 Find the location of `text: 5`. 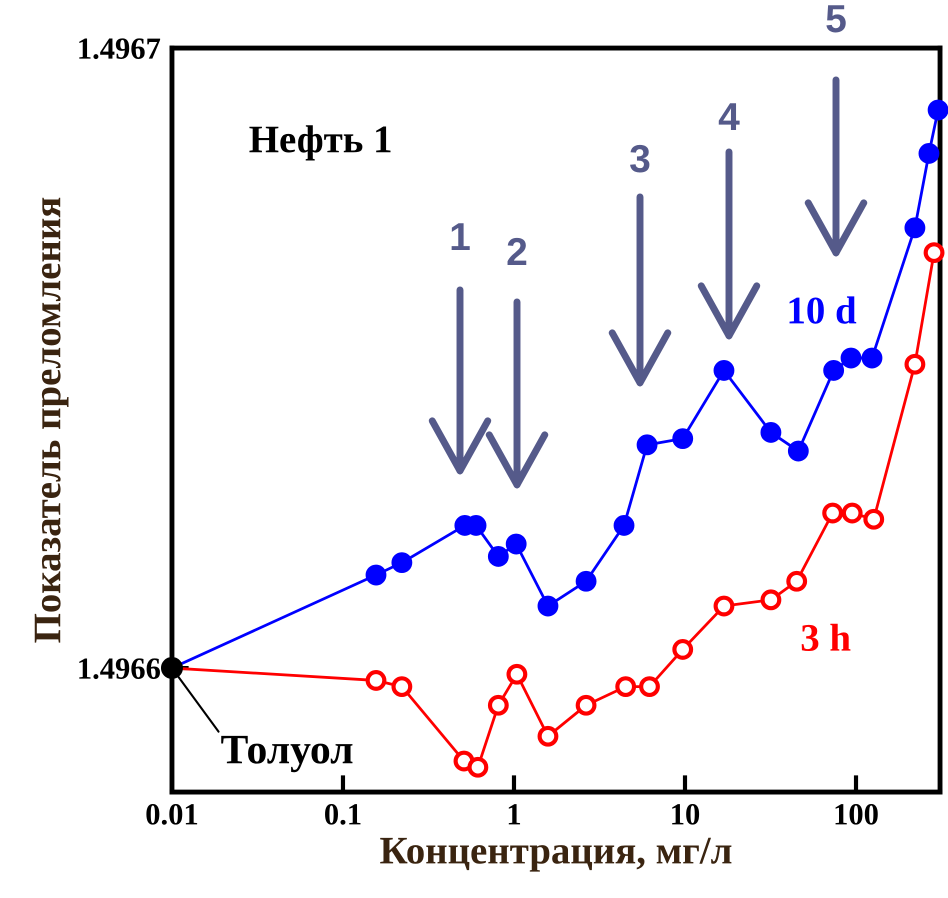

text: 5 is located at coordinates (836, 18).